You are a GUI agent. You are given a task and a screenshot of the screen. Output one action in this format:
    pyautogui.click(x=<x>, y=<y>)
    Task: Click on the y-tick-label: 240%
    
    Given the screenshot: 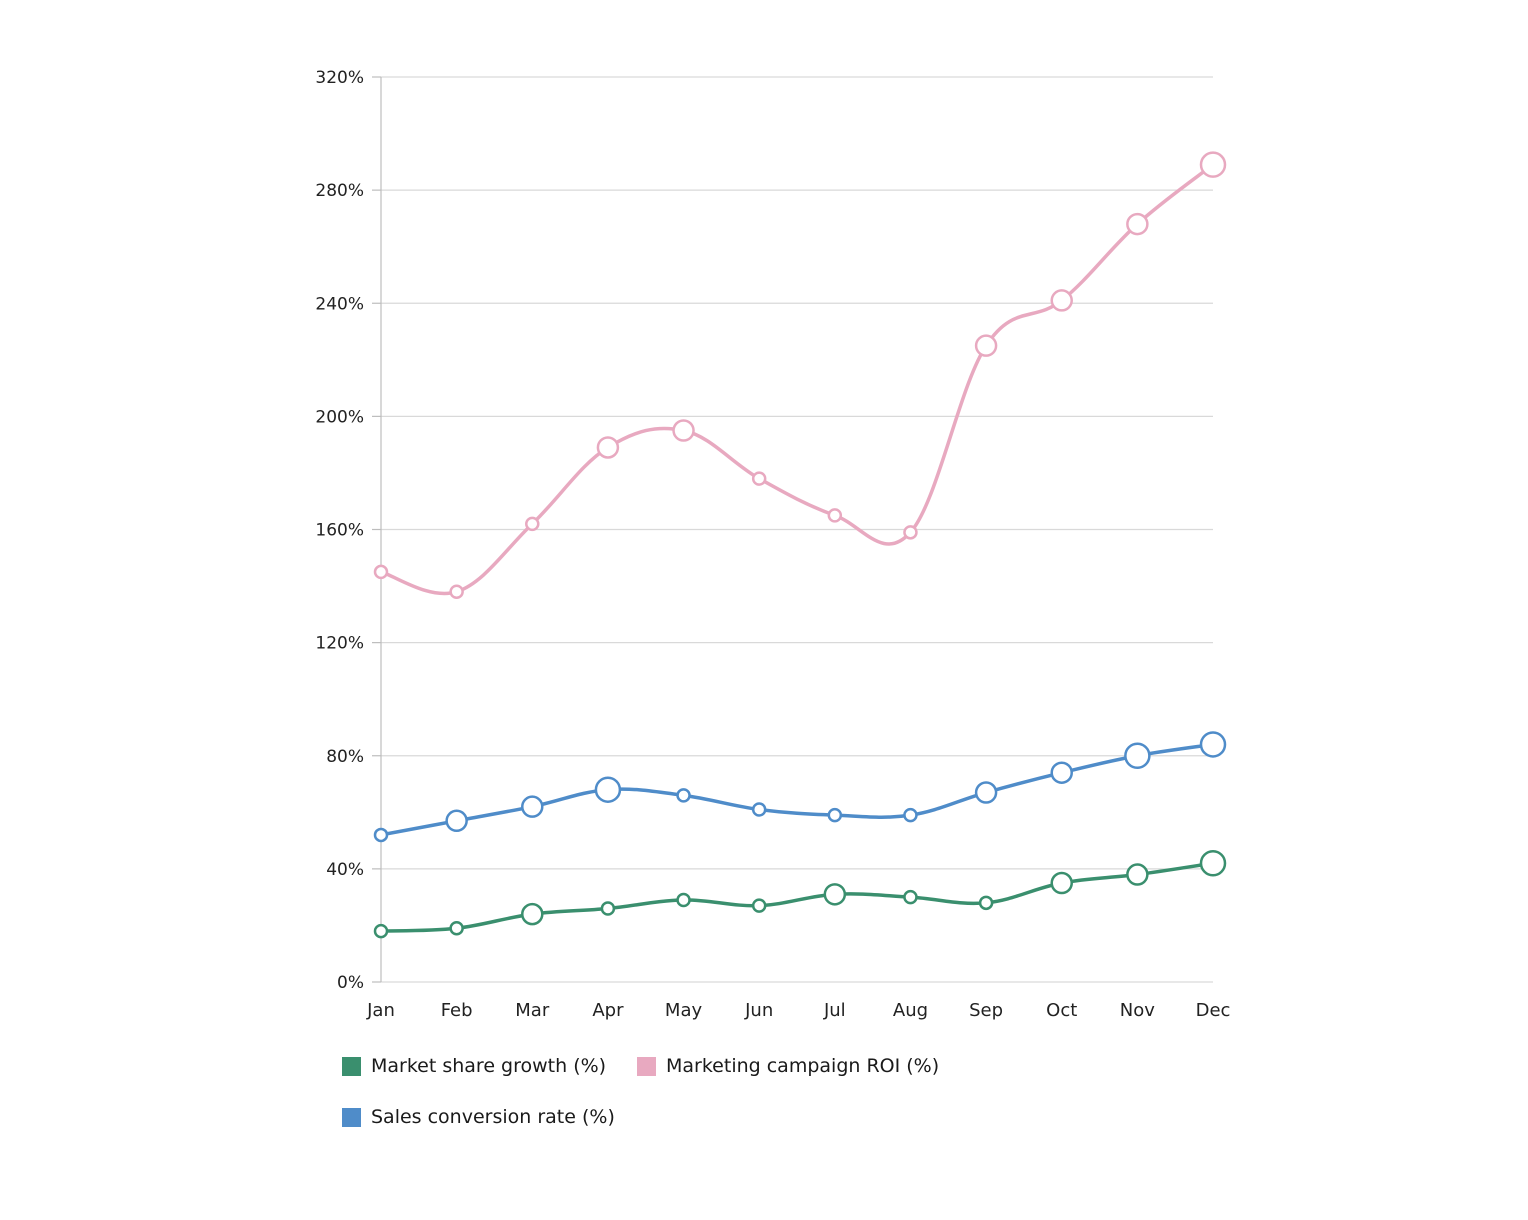 What is the action you would take?
    pyautogui.click(x=339, y=304)
    